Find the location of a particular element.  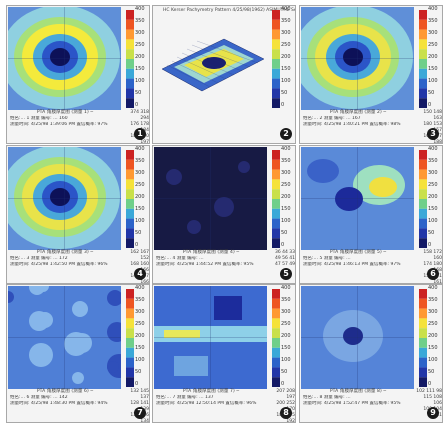

caption-line: 姓名:… 6 测量 编号: … 142 is located at coordinates (39, 397).